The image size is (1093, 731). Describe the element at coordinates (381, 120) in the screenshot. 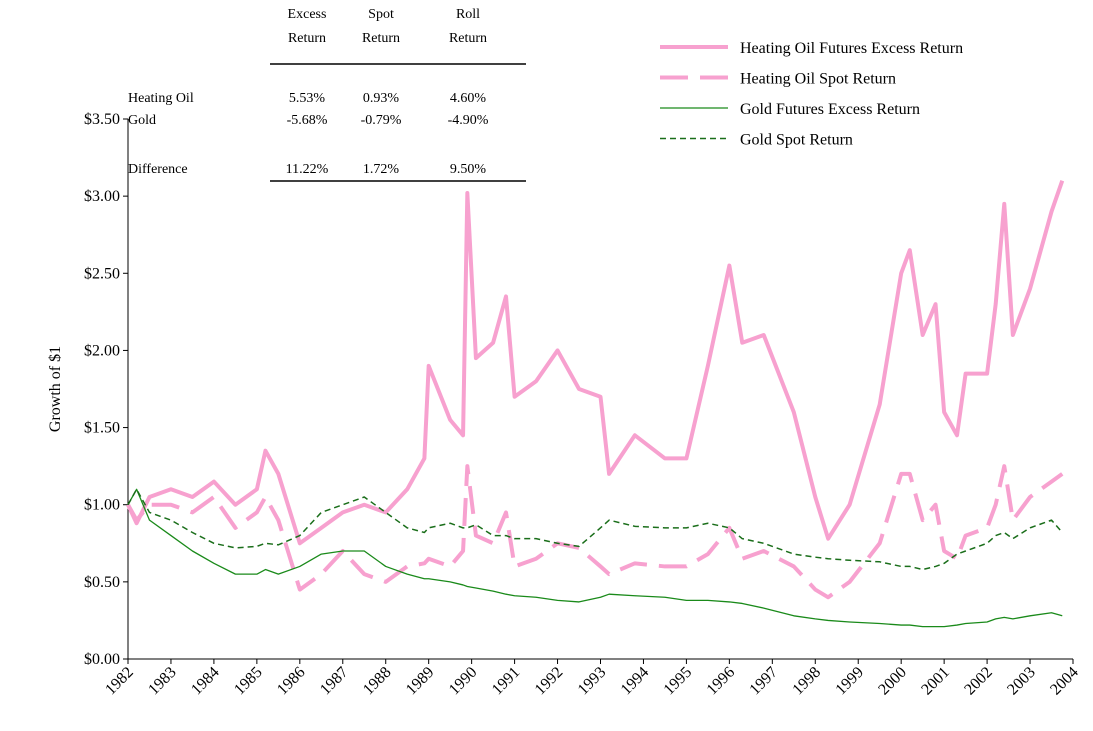

I see `table-cell: -0.79%` at that location.